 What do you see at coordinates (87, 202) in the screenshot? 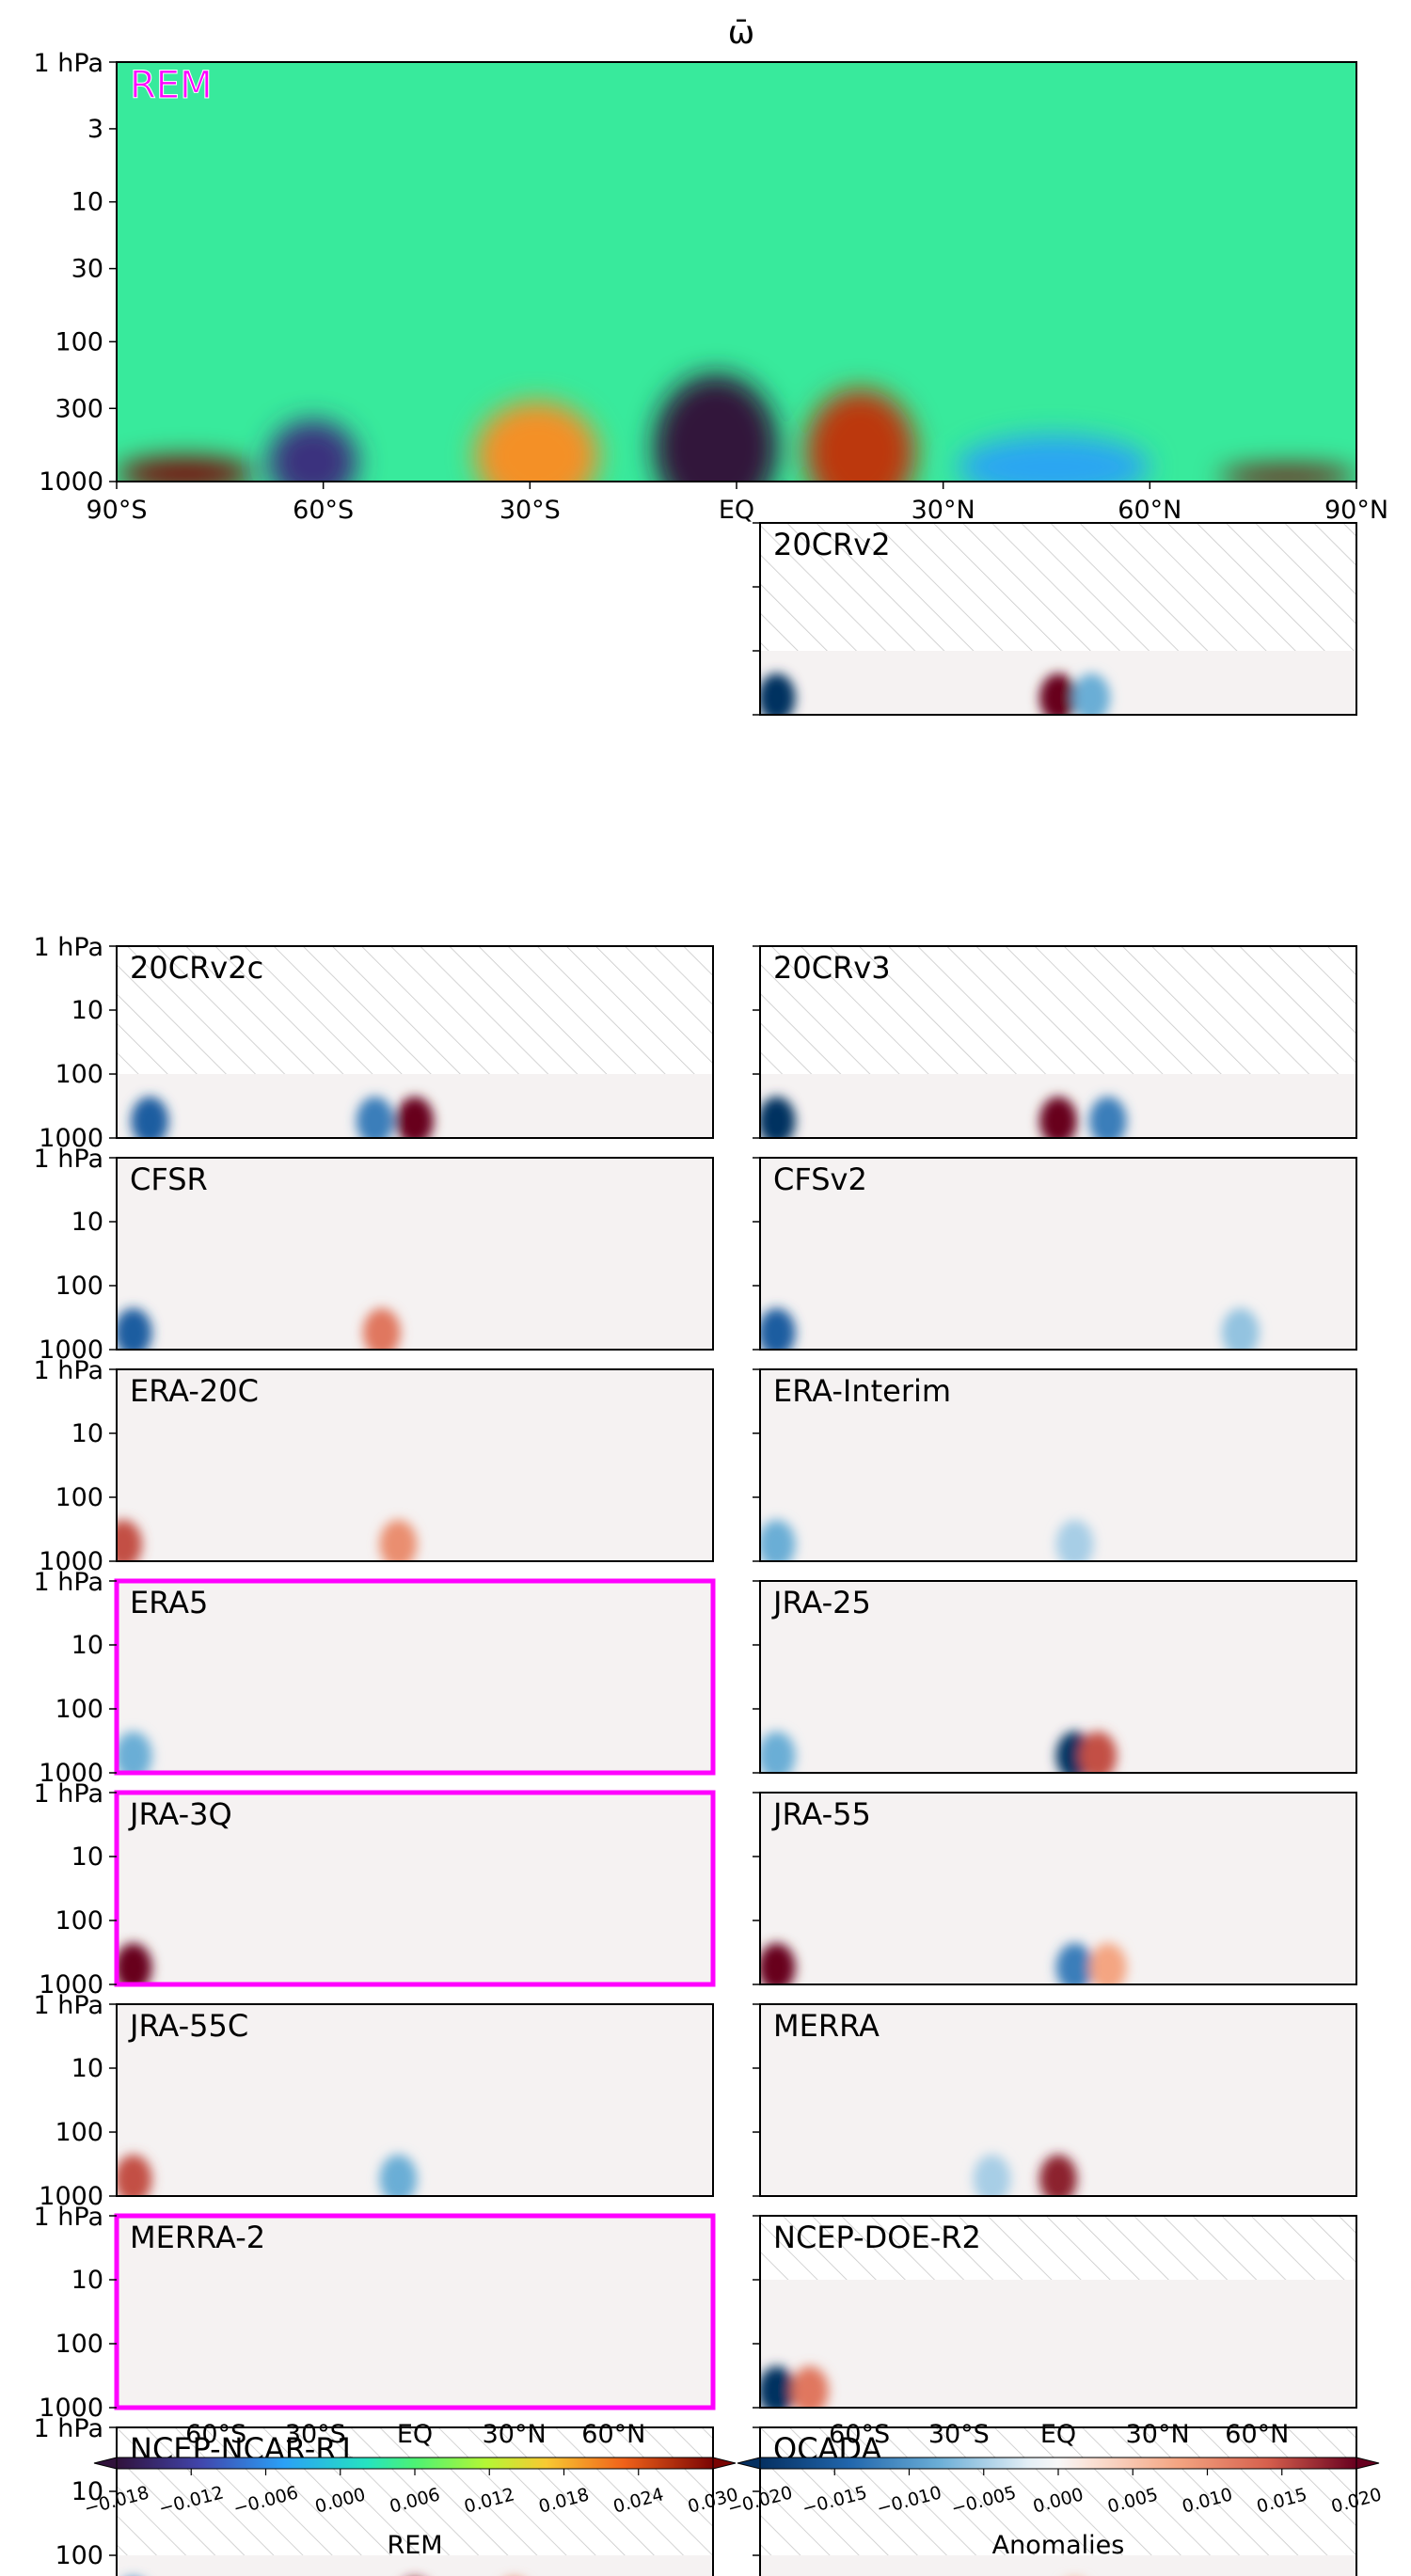
I see `rem-ytick-label: 10` at bounding box center [87, 202].